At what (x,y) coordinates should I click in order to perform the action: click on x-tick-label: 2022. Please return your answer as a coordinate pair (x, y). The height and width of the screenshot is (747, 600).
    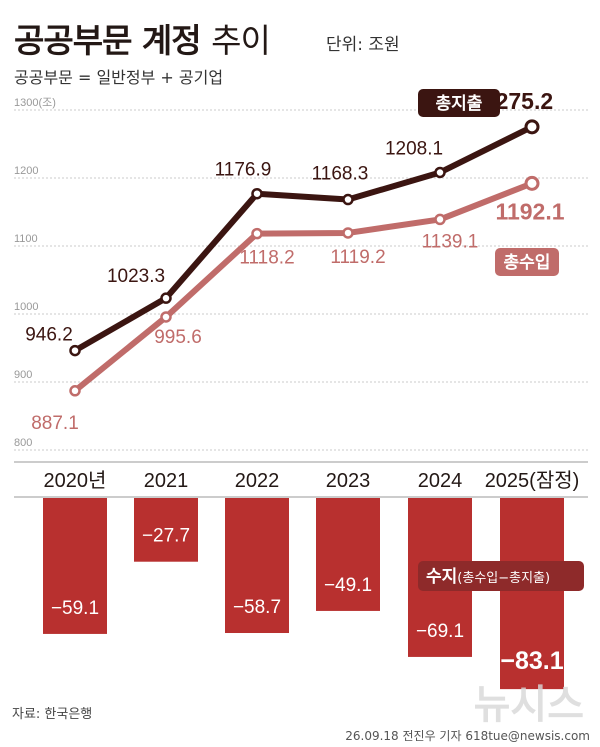
    Looking at the image, I should click on (257, 481).